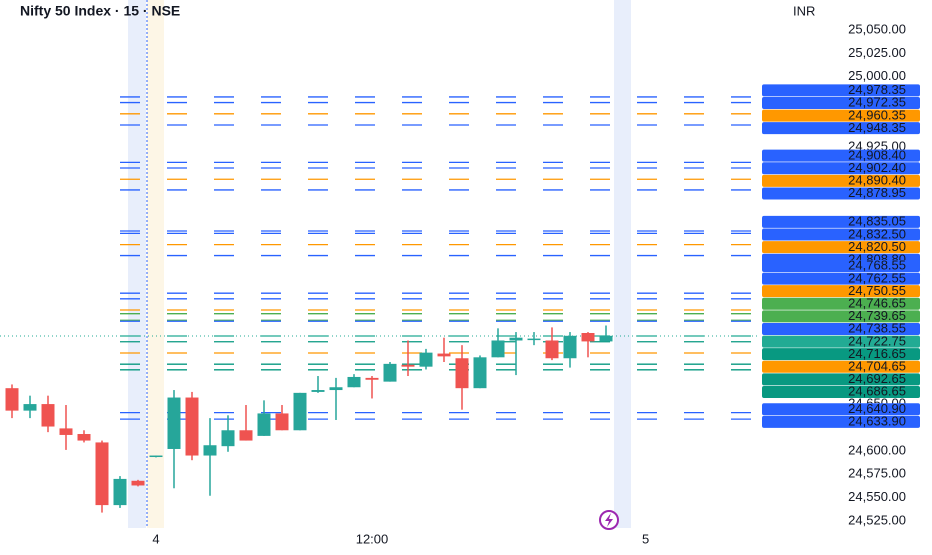  I want to click on price-label: 24,972.35, so click(877, 102).